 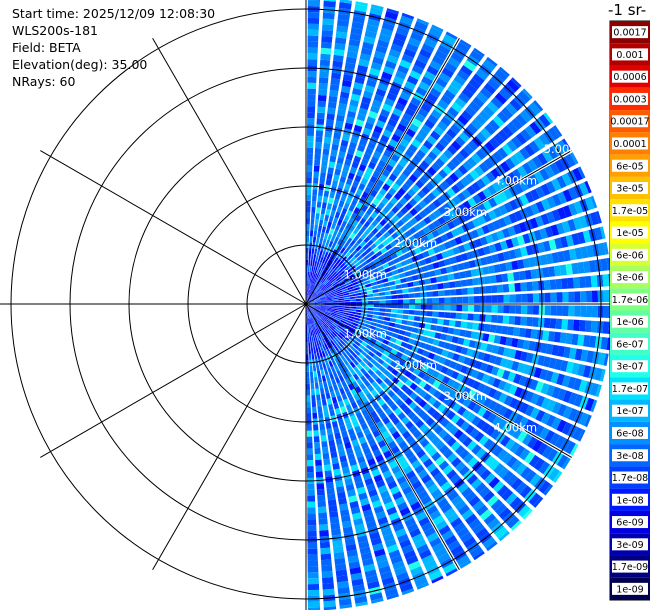 I want to click on ray, so click(x=382, y=166).